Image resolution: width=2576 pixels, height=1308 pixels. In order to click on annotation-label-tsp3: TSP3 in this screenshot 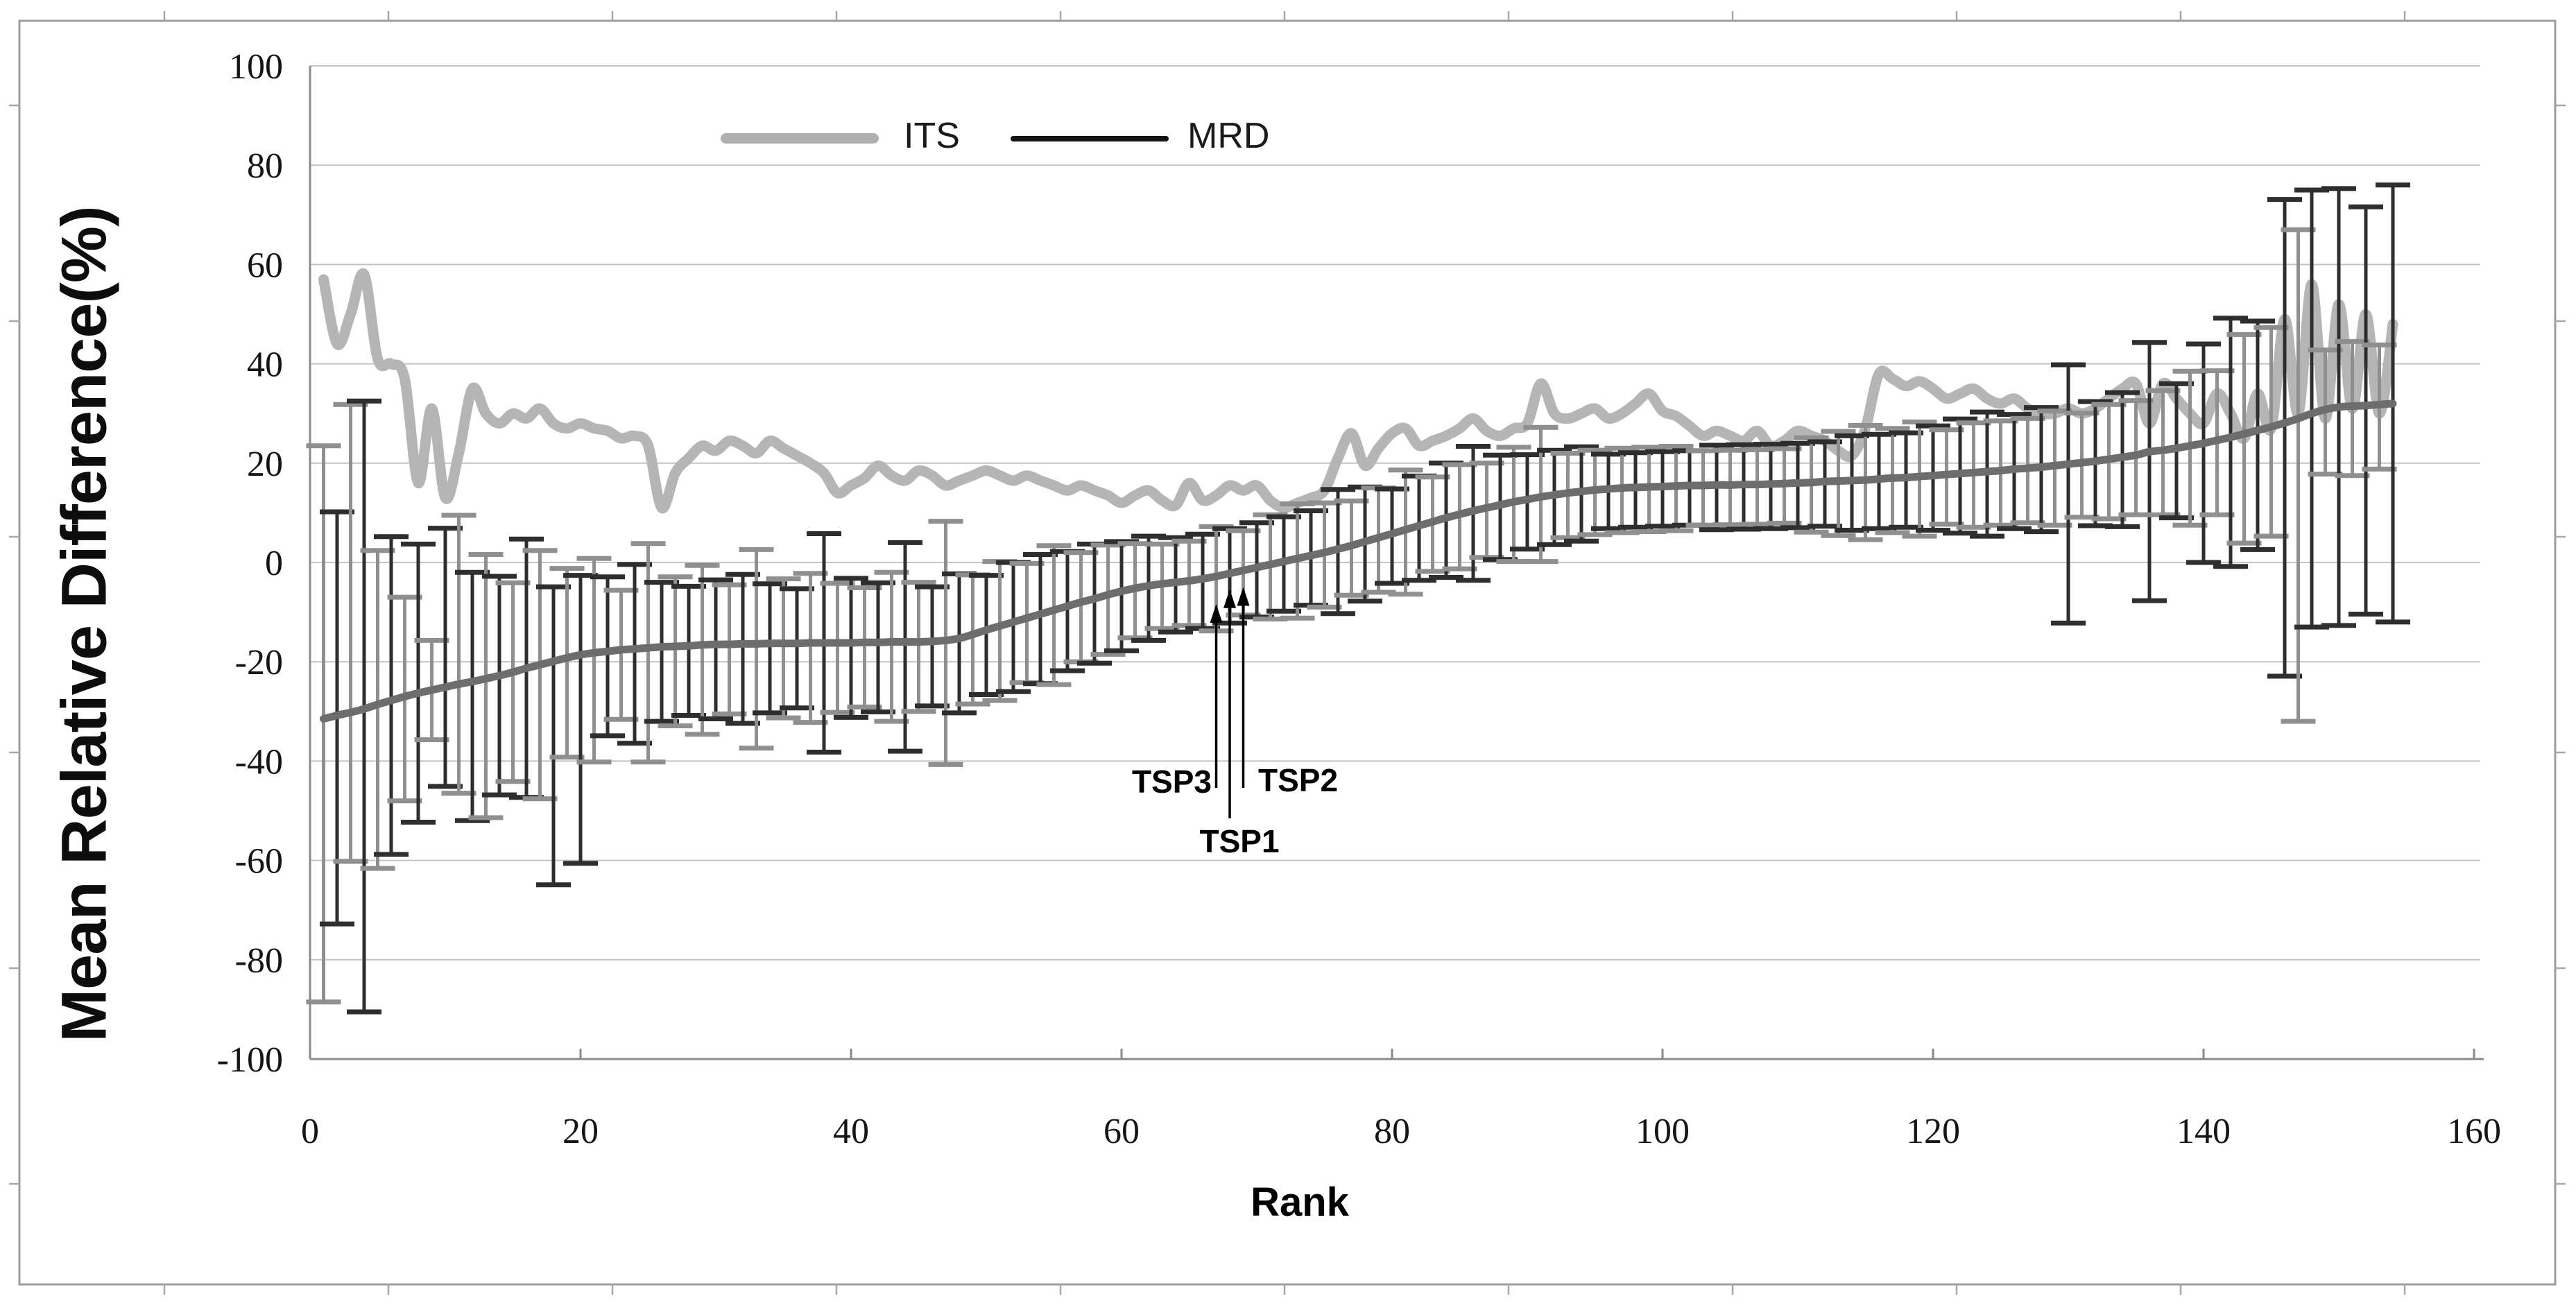, I will do `click(1171, 782)`.